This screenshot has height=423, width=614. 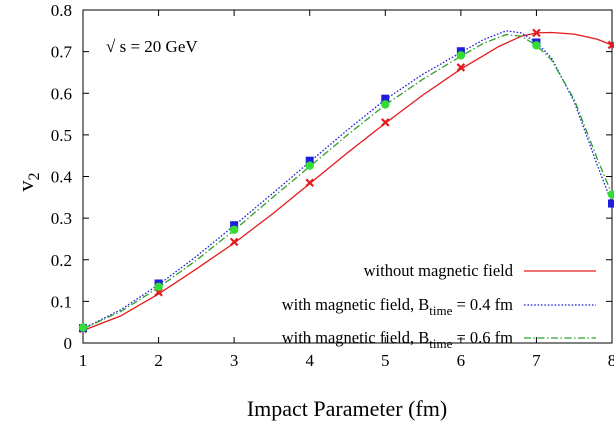 What do you see at coordinates (61, 301) in the screenshot?
I see `y-tick-label: 0.1` at bounding box center [61, 301].